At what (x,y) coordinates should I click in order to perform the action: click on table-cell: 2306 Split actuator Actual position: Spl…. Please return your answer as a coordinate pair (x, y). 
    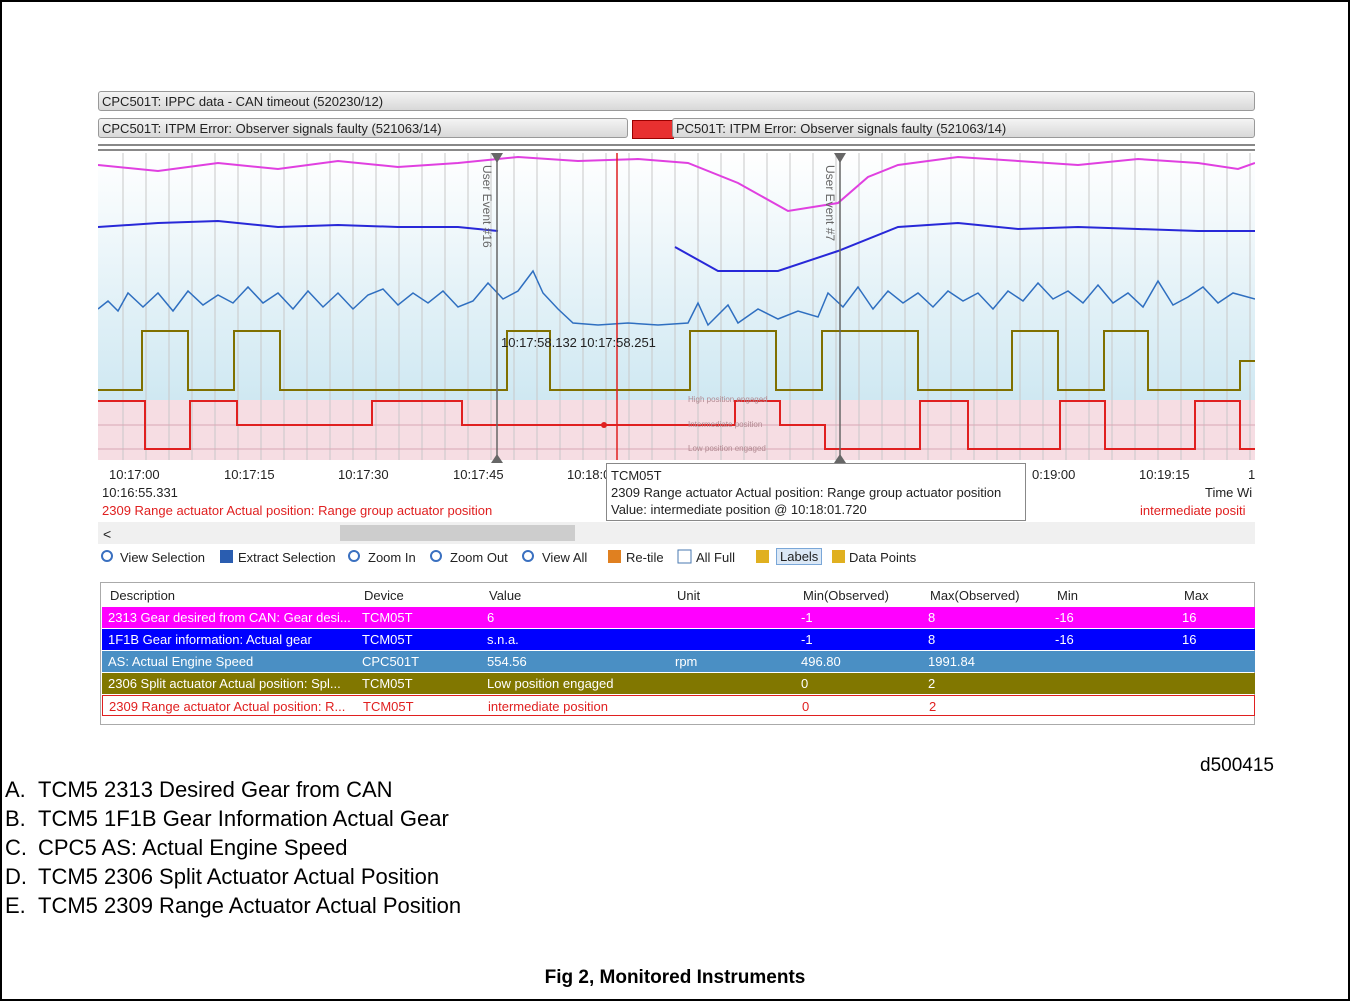
    Looking at the image, I should click on (224, 683).